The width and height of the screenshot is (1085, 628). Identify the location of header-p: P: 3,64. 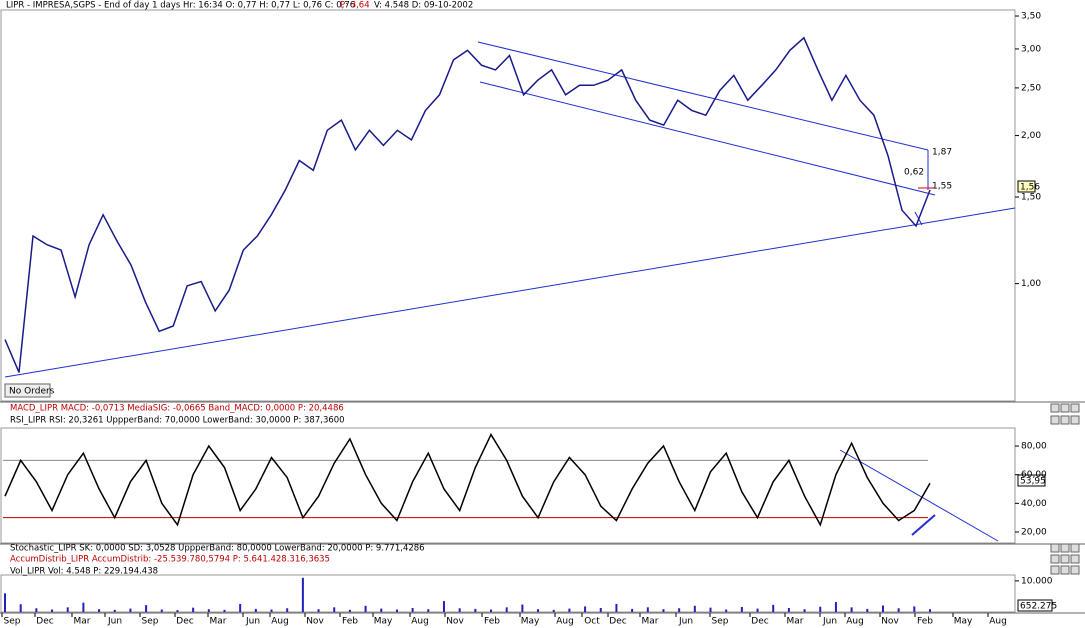
(355, 6).